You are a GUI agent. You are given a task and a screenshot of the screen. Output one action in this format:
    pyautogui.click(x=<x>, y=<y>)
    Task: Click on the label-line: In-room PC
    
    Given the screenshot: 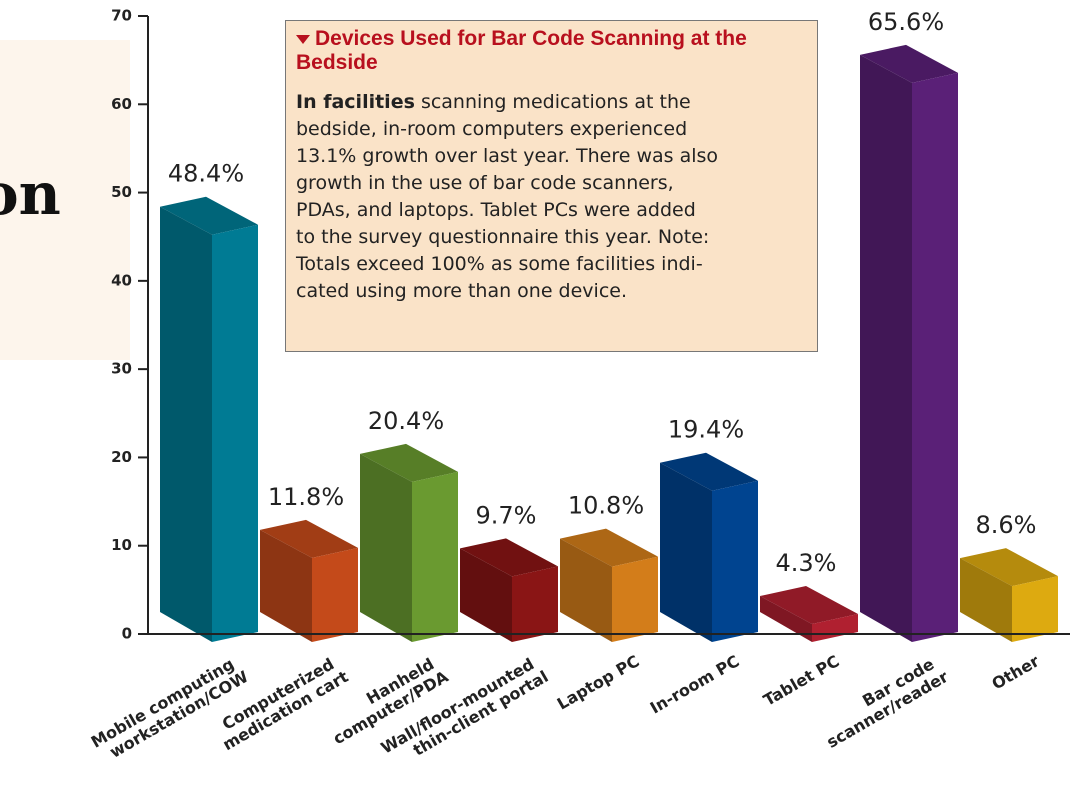 What is the action you would take?
    pyautogui.click(x=695, y=684)
    